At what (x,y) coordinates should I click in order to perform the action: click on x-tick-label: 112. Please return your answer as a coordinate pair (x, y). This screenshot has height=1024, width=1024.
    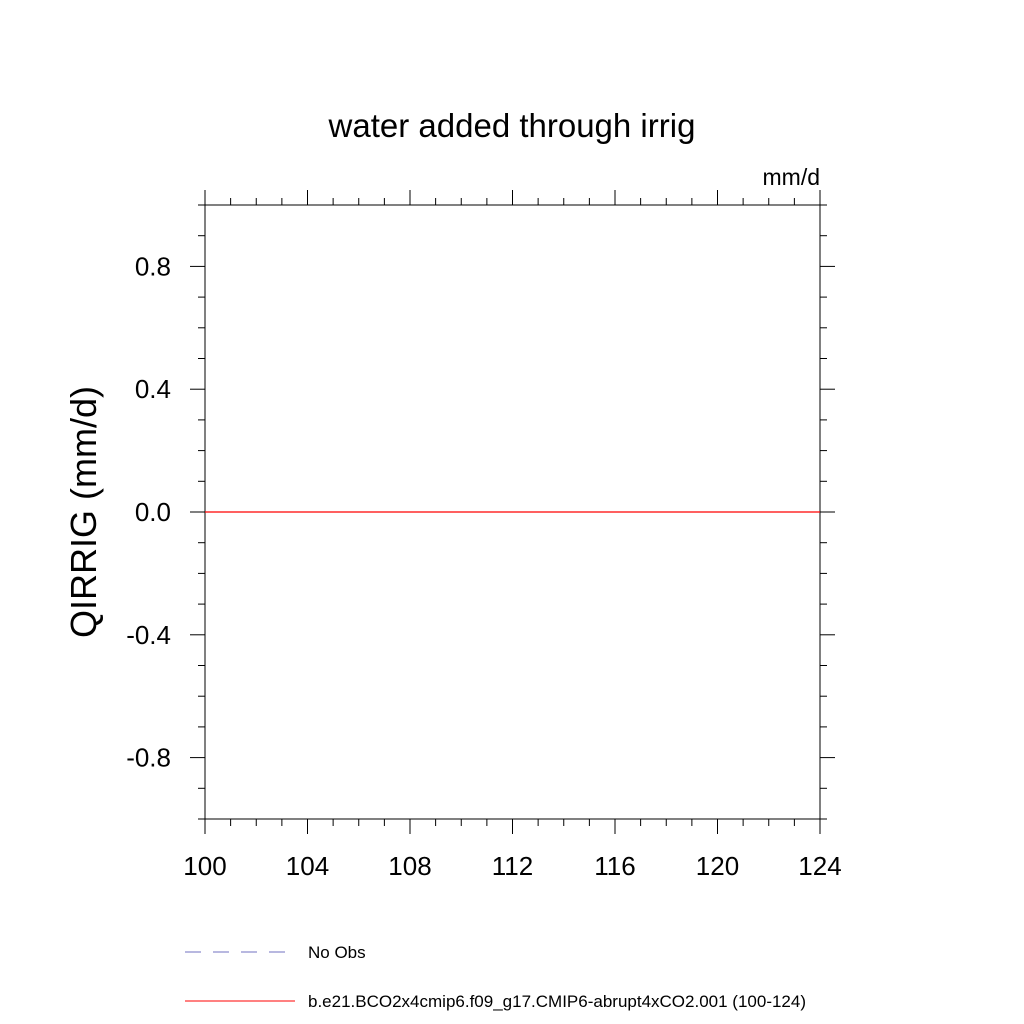
    Looking at the image, I should click on (512, 866).